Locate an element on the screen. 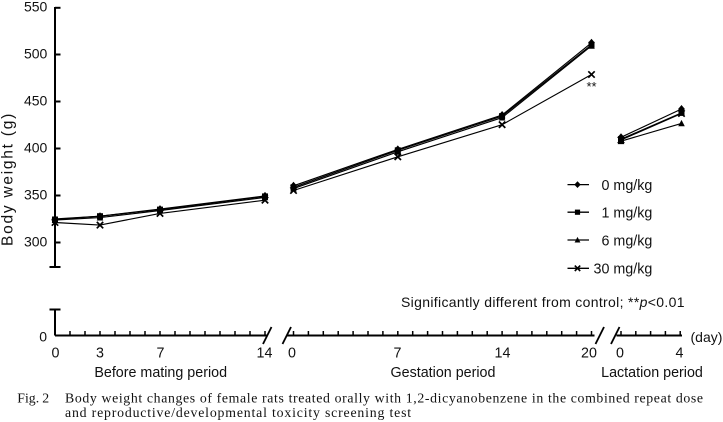 The height and width of the screenshot is (422, 723). svg-text: 6 mg/kg is located at coordinates (627, 241).